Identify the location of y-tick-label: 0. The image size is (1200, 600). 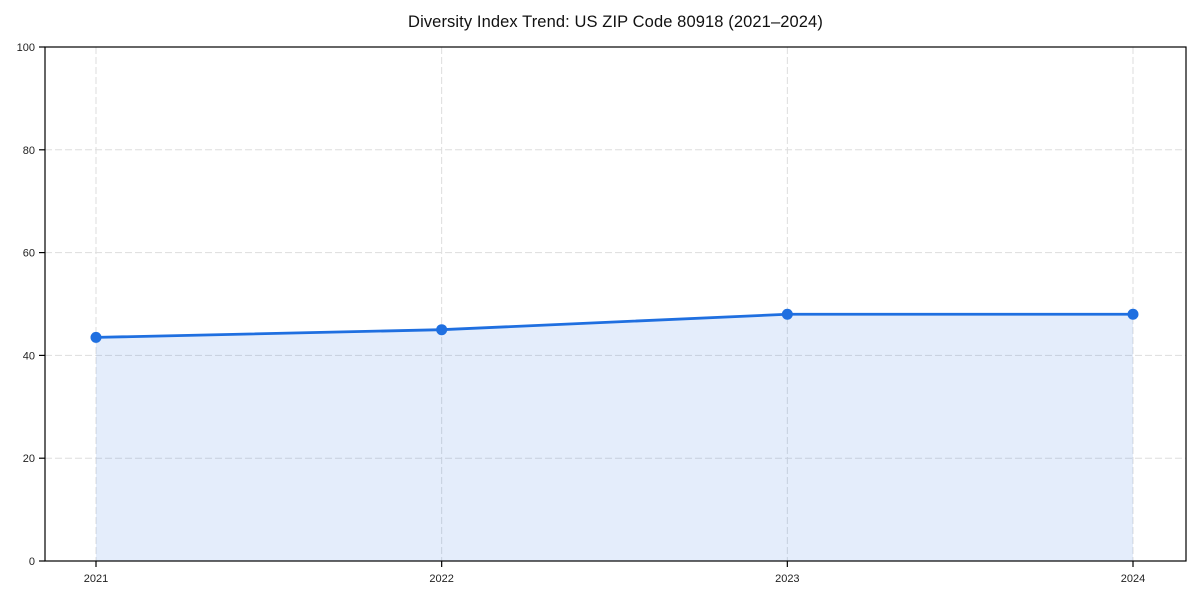
(32, 562).